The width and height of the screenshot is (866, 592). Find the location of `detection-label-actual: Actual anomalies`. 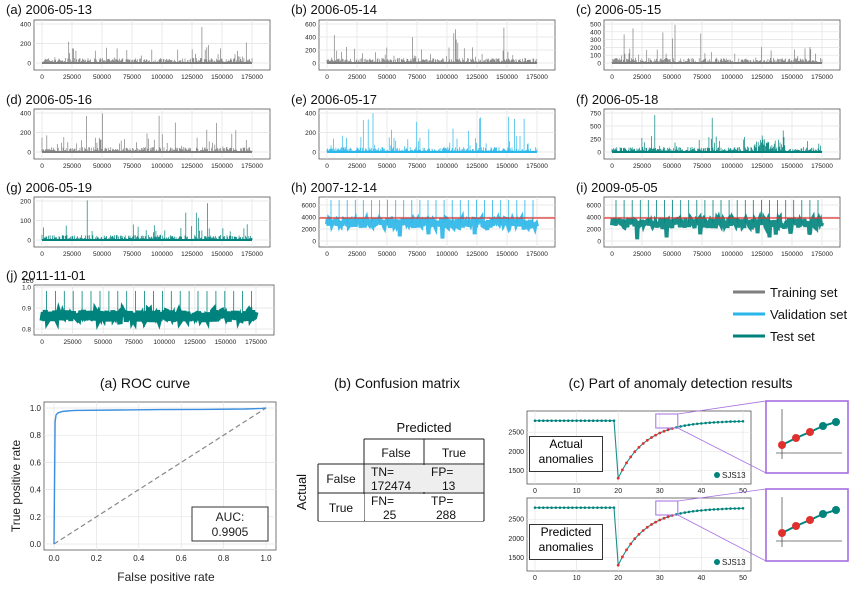

detection-label-actual: Actual anomalies is located at coordinates (566, 454).